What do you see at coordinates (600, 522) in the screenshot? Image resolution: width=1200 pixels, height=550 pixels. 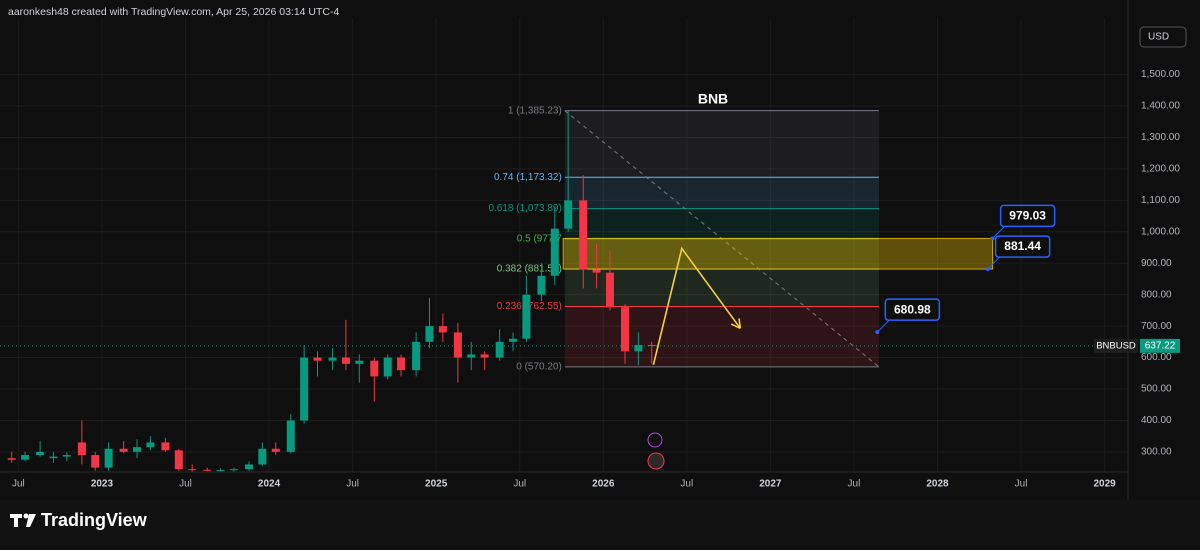 I see `footer-bar` at bounding box center [600, 522].